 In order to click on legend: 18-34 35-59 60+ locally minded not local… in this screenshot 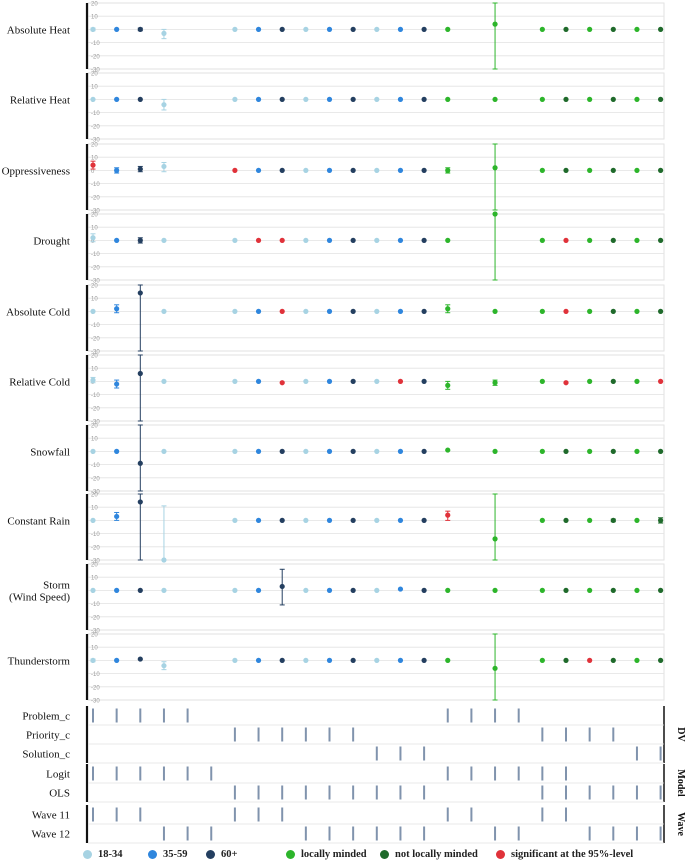, I will do `click(342, 858)`.